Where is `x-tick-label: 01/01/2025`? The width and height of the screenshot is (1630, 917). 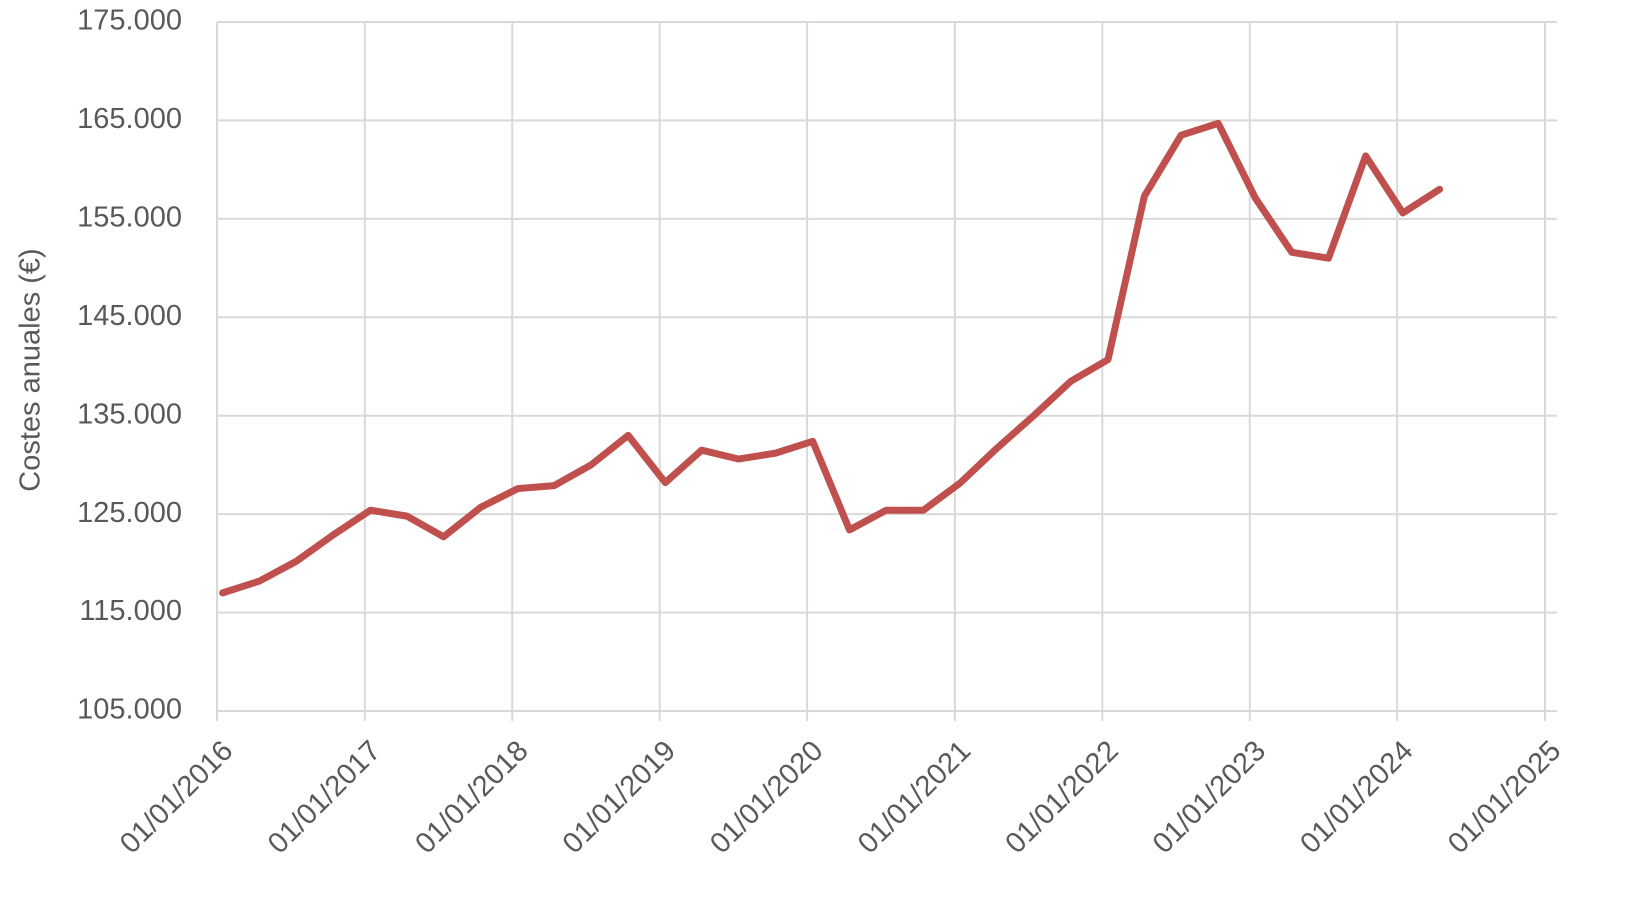
x-tick-label: 01/01/2025 is located at coordinates (1504, 797).